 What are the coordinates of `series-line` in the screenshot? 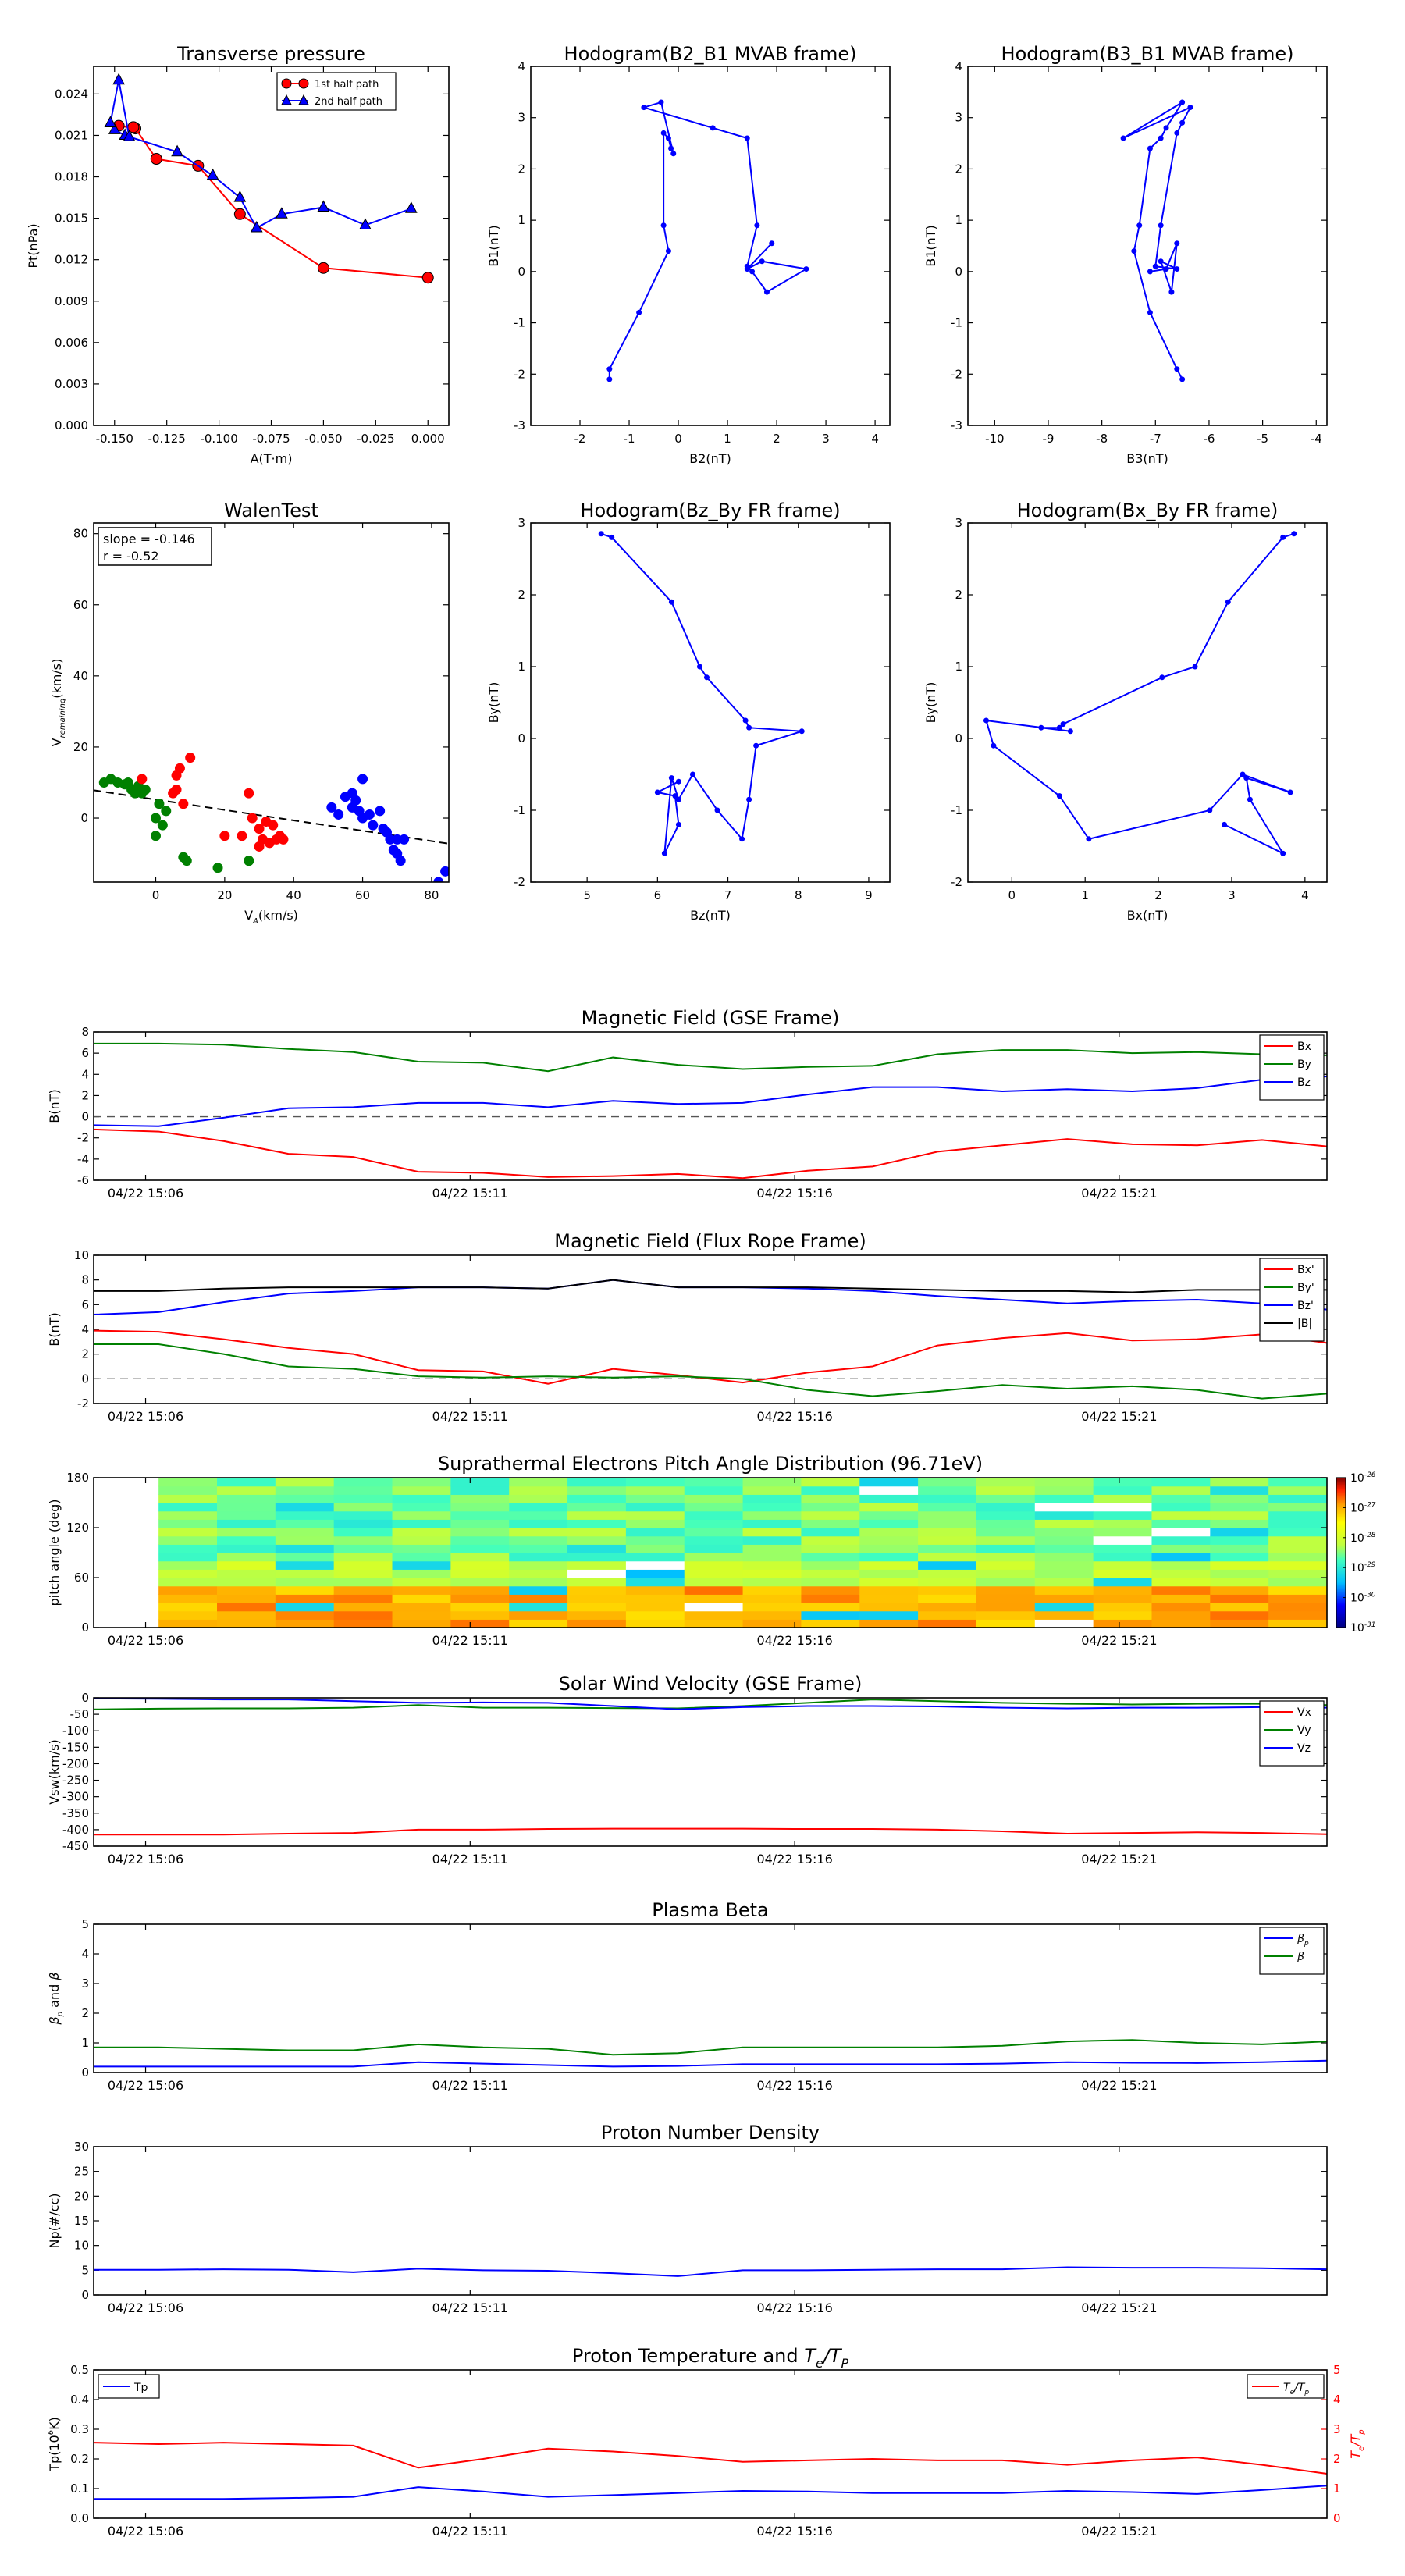 It's located at (1157, 240).